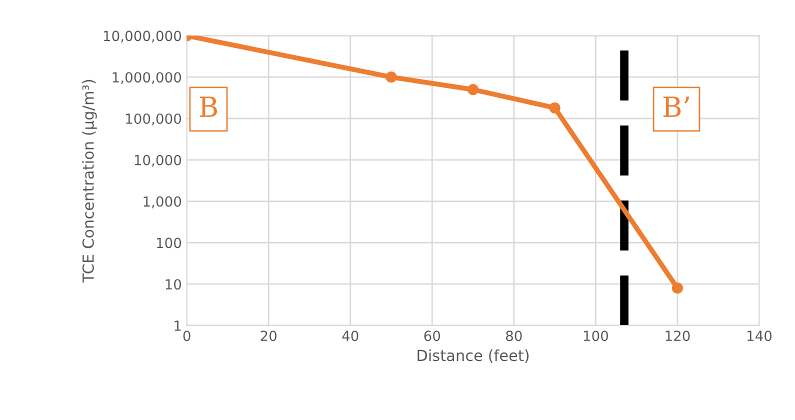  Describe the element at coordinates (473, 356) in the screenshot. I see `x-axis-title: Distance (feet)` at that location.